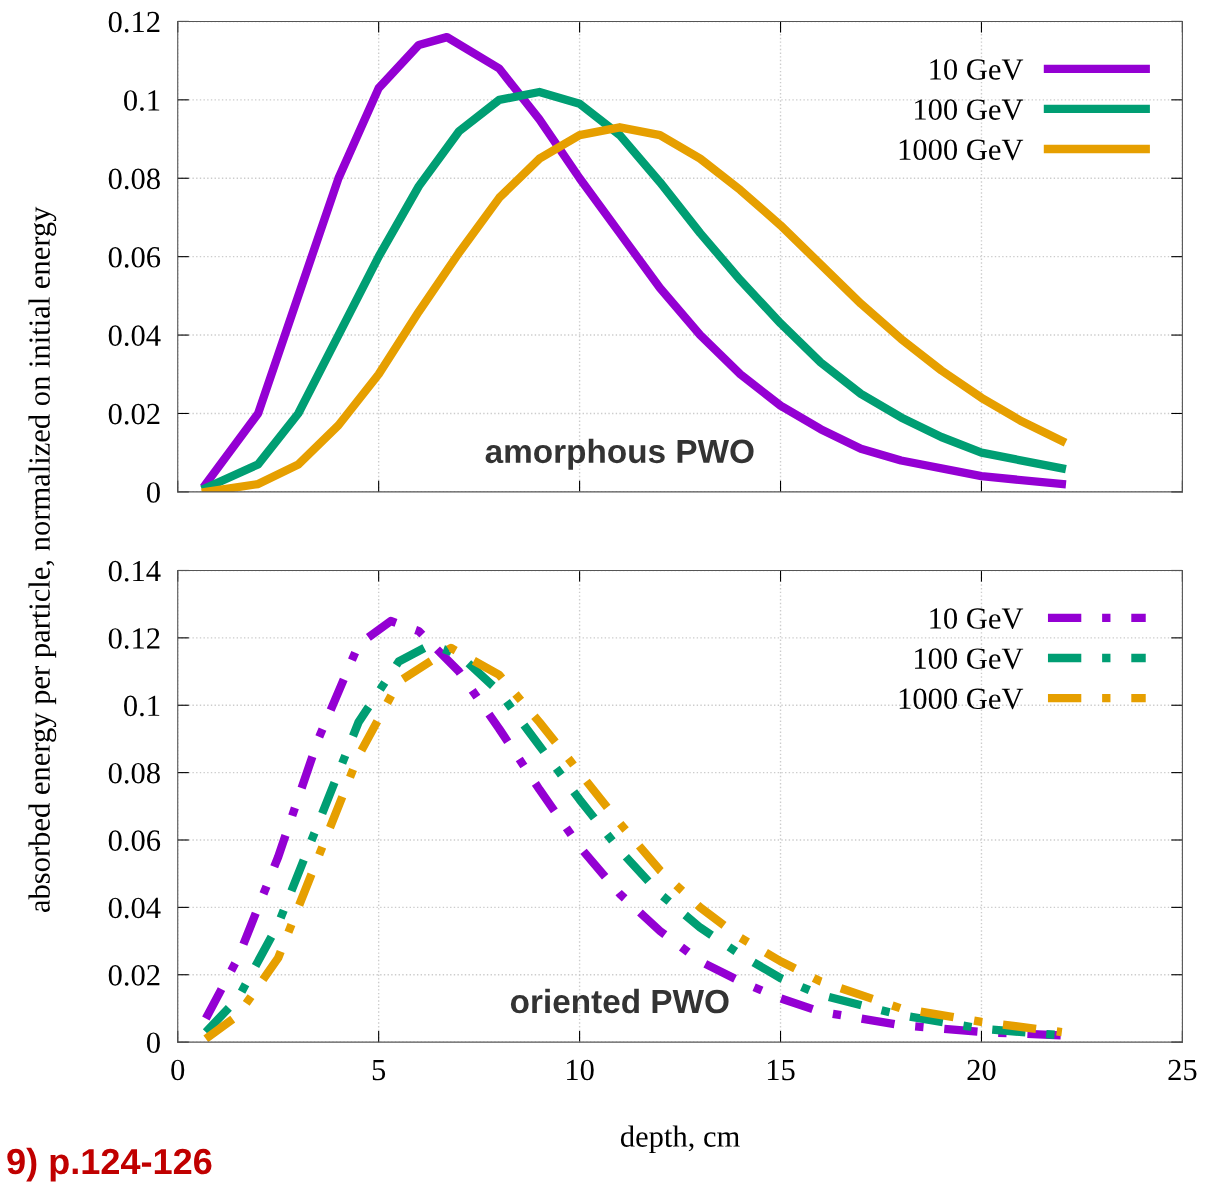 The image size is (1209, 1191). Describe the element at coordinates (619, 1001) in the screenshot. I see `annotation: oriented PWO` at that location.